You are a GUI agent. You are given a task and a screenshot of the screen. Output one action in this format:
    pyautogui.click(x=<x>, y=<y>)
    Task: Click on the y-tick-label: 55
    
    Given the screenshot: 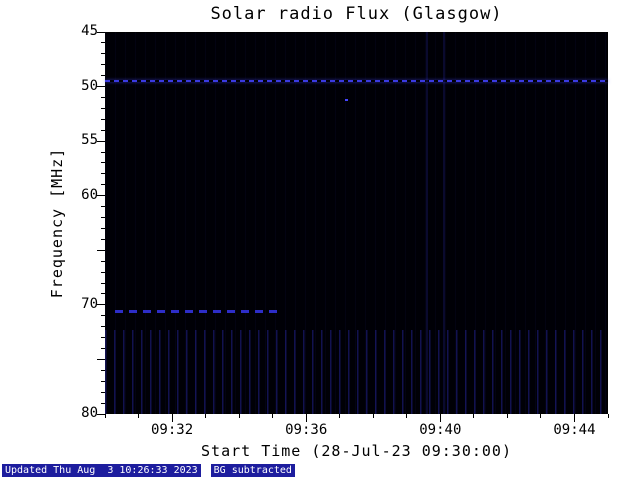 What is the action you would take?
    pyautogui.click(x=89, y=140)
    